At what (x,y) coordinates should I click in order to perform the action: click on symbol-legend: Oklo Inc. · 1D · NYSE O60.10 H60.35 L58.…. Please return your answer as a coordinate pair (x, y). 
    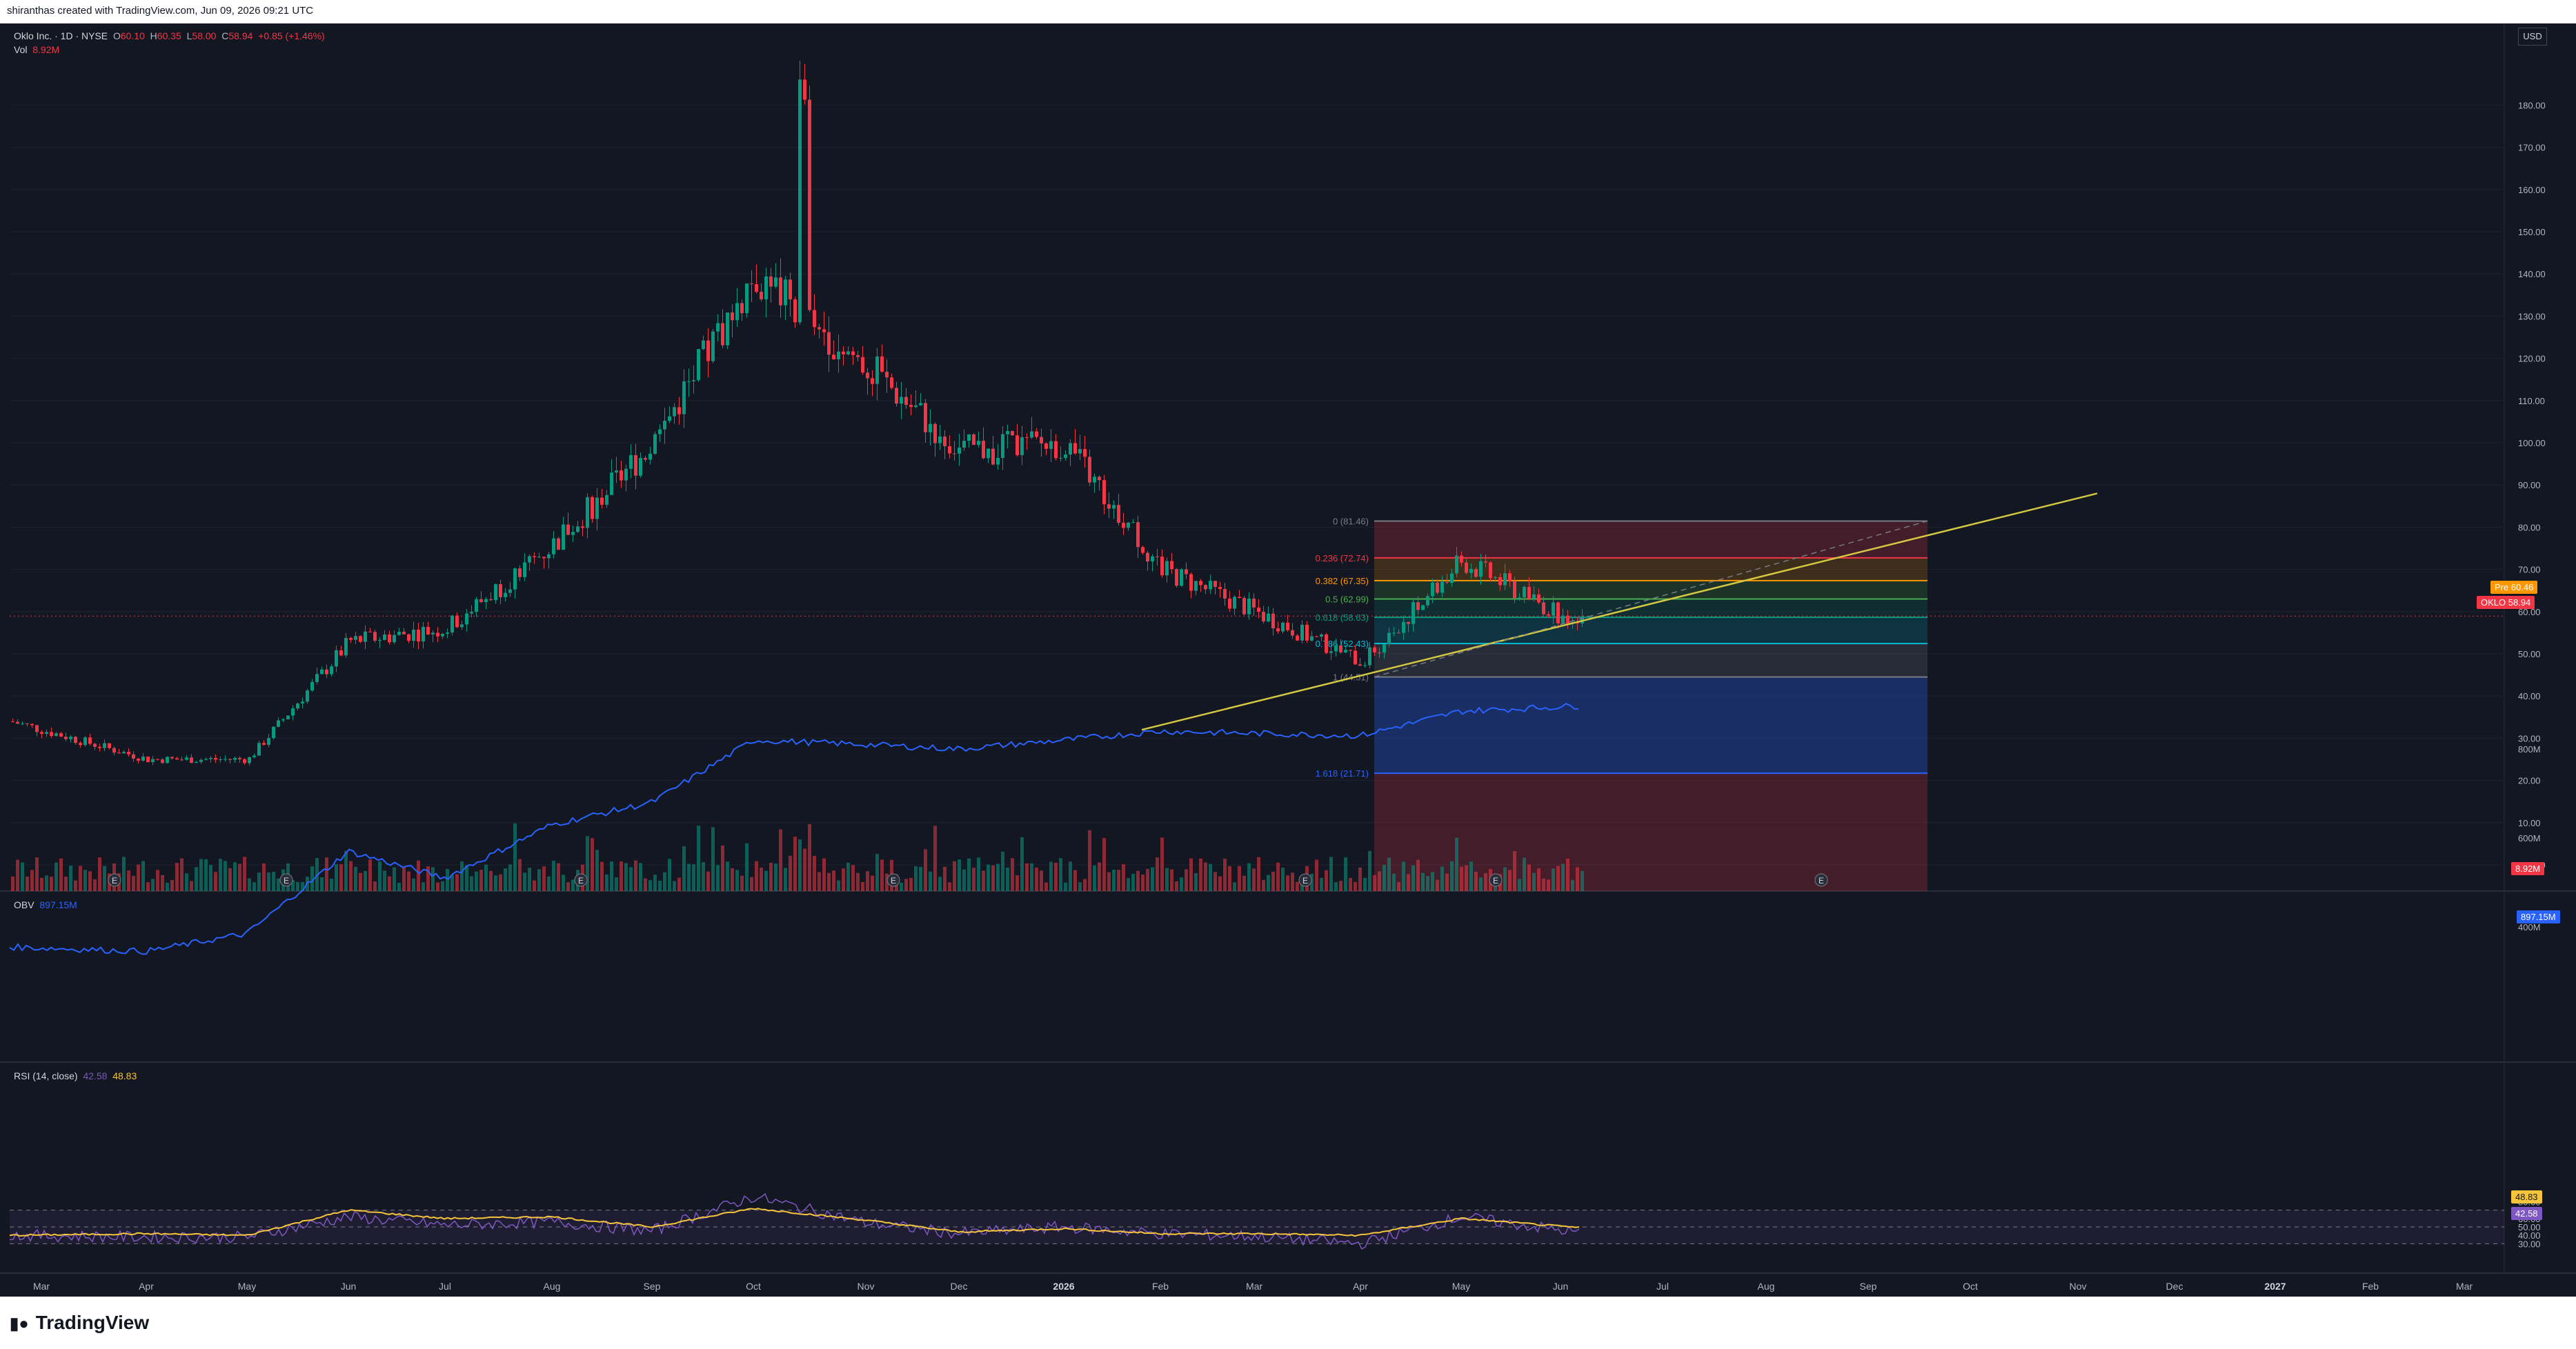
    Looking at the image, I should click on (169, 35).